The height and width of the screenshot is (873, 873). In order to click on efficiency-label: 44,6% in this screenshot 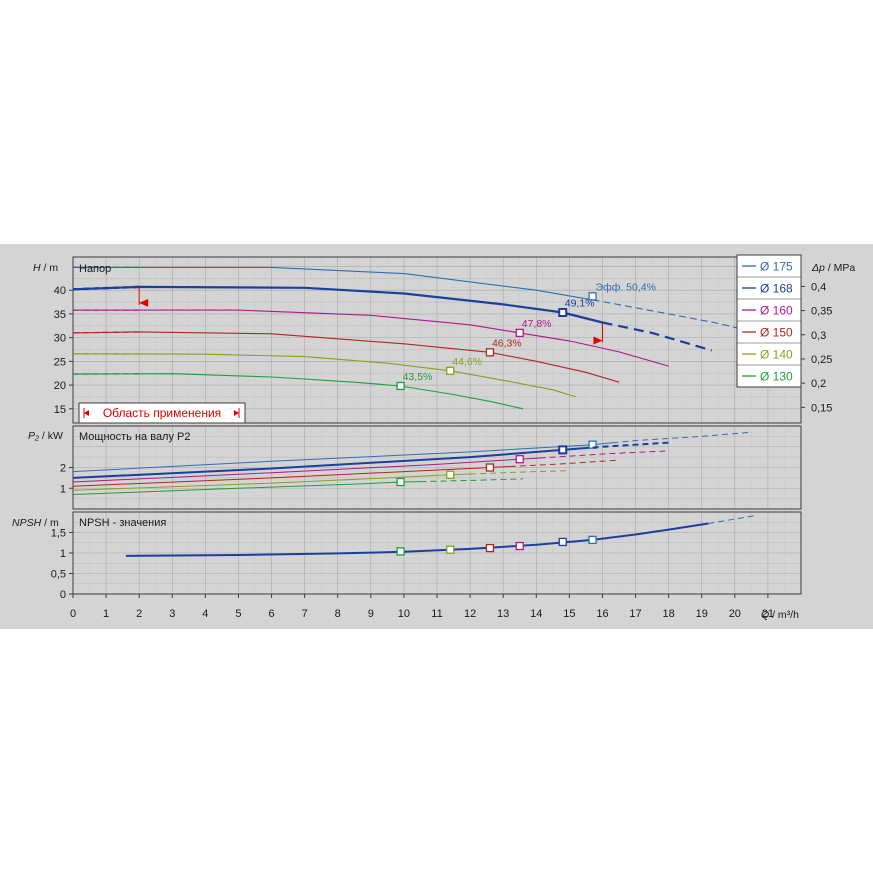, I will do `click(467, 362)`.